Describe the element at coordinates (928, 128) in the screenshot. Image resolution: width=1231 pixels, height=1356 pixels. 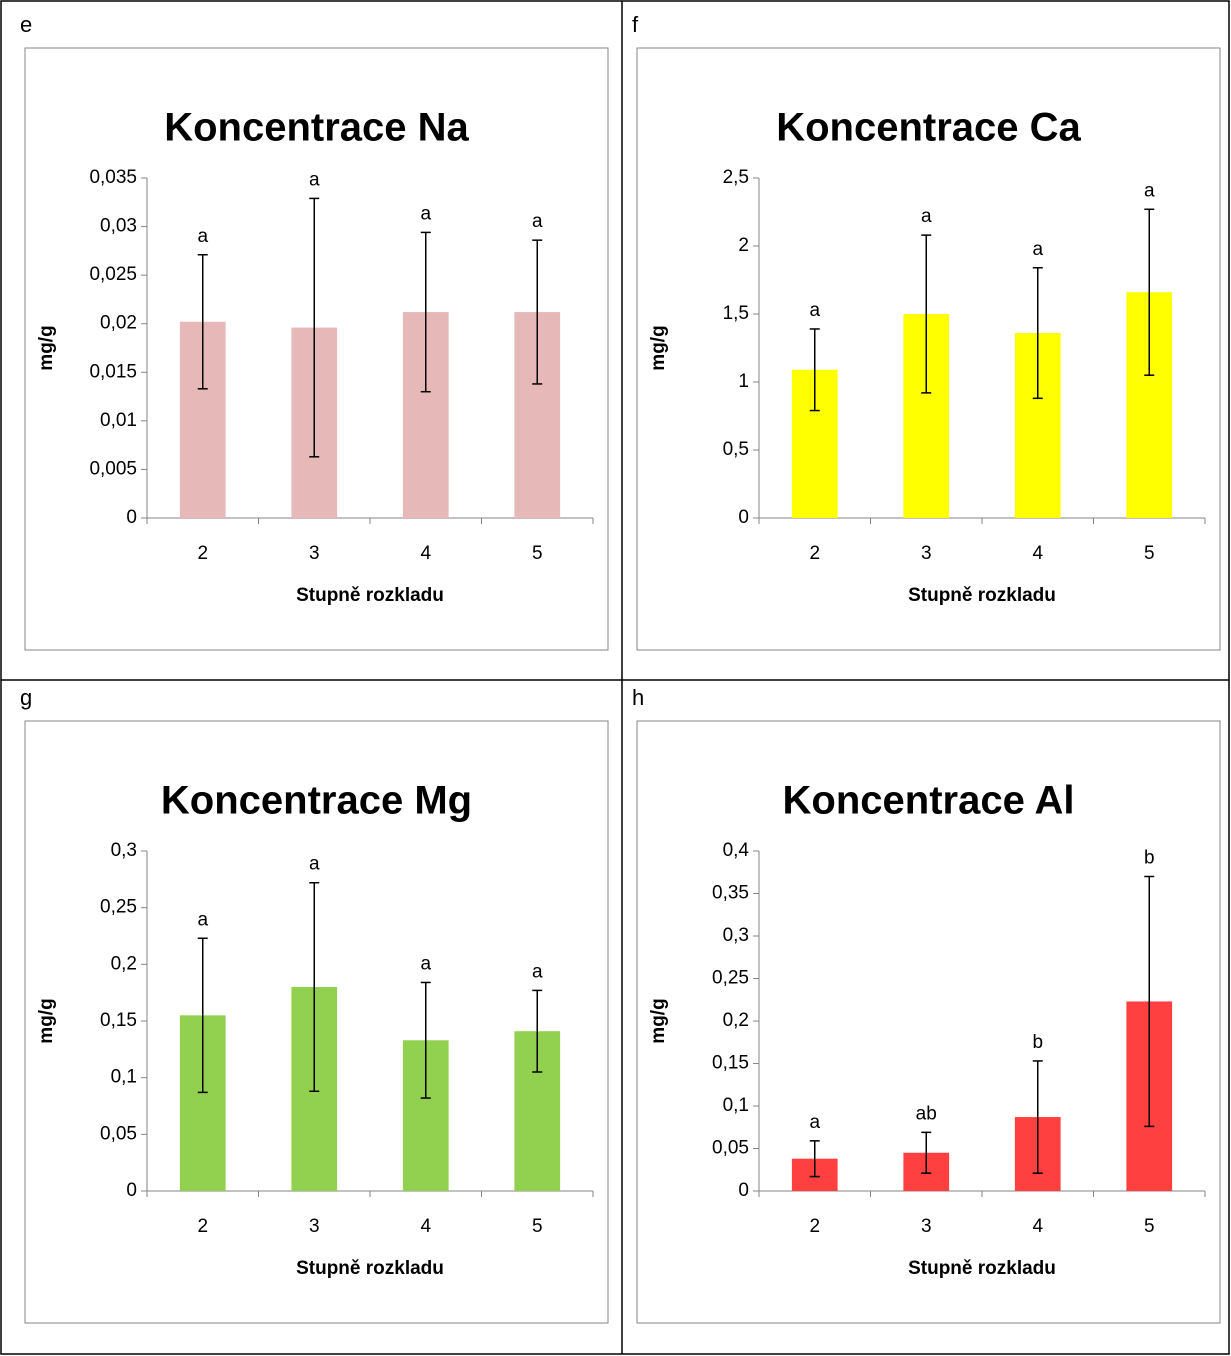
I see `chart-title: Koncentrace Ca` at that location.